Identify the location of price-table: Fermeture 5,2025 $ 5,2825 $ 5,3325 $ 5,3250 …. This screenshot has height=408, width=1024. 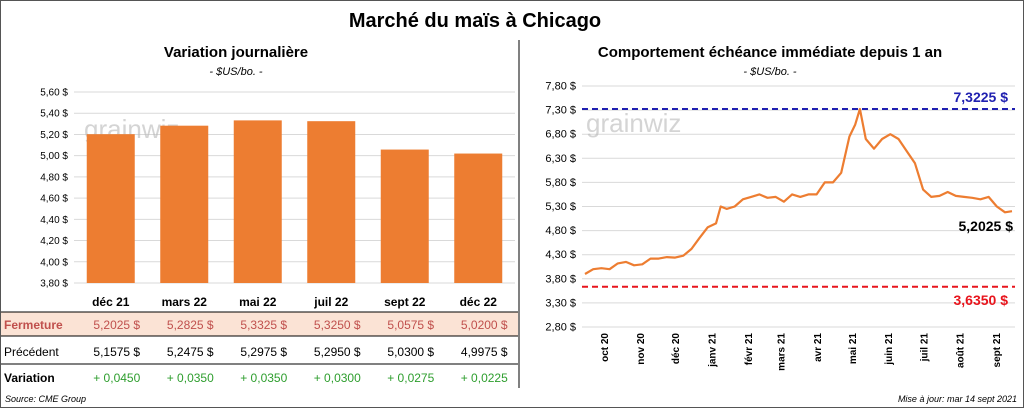
(259, 348).